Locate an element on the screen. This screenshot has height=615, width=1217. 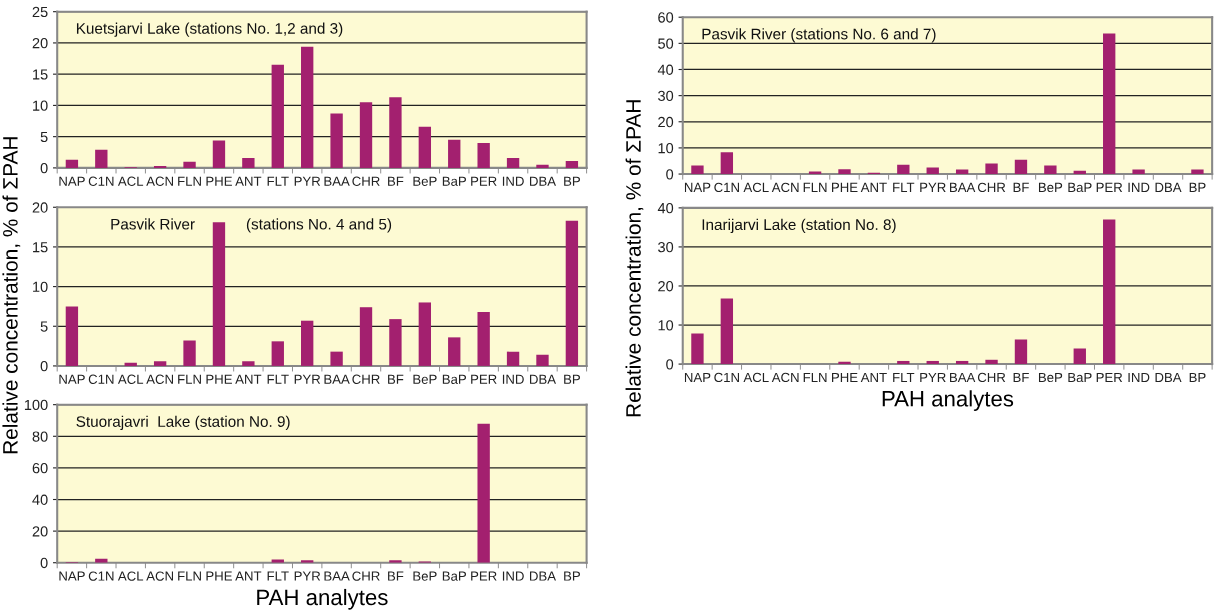
text: Stuorajavri Lake (station No. 9) is located at coordinates (183, 422).